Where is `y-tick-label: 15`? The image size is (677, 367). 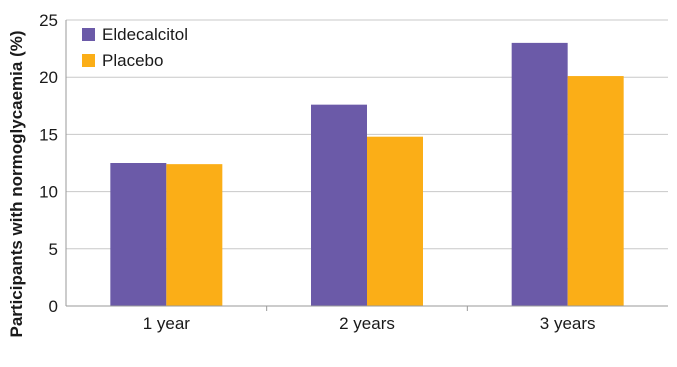
y-tick-label: 15 is located at coordinates (48, 134).